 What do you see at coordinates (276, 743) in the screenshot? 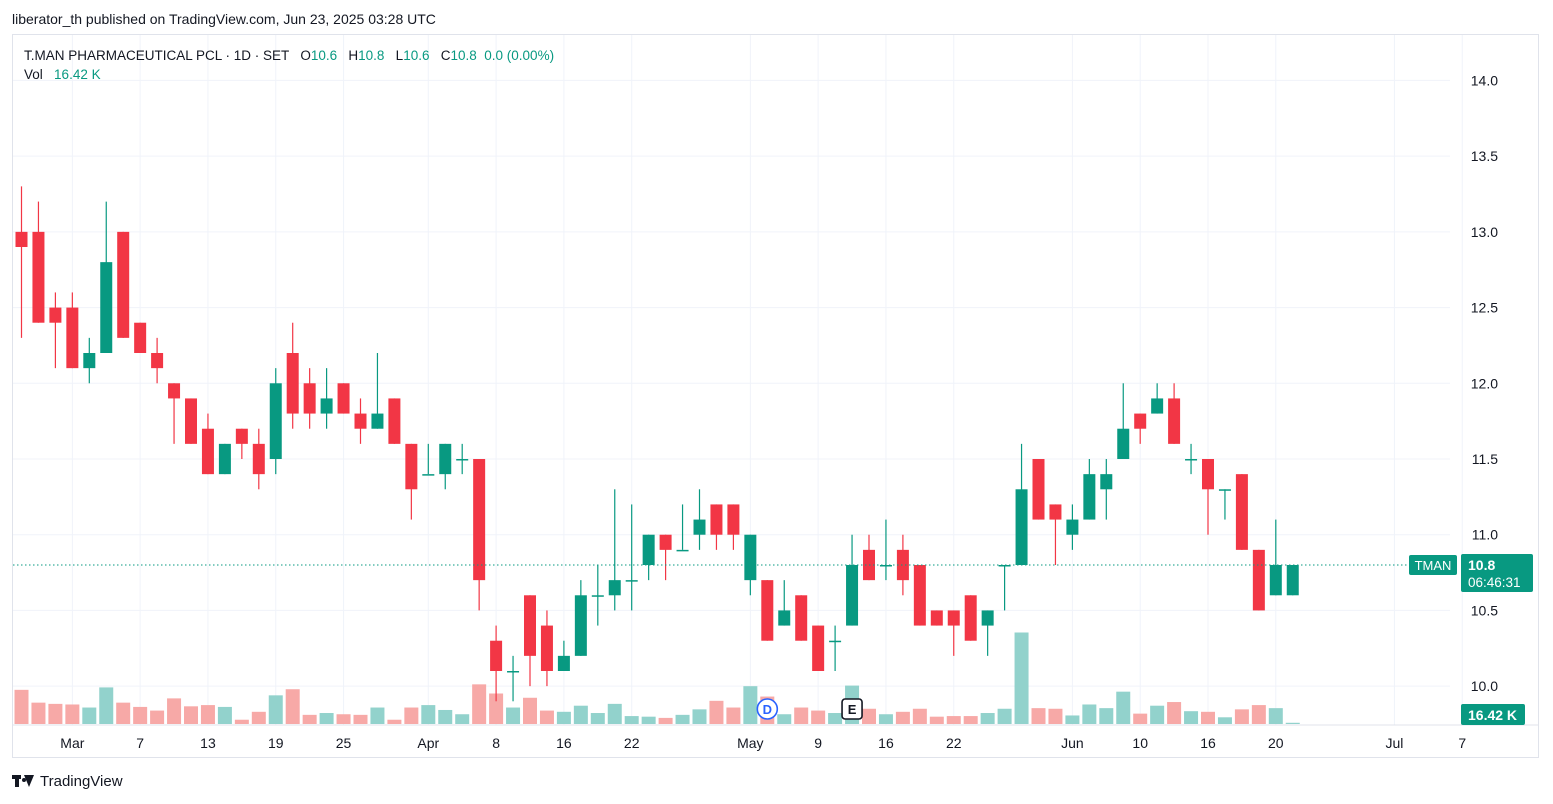
I see `time-tick-label: 19` at bounding box center [276, 743].